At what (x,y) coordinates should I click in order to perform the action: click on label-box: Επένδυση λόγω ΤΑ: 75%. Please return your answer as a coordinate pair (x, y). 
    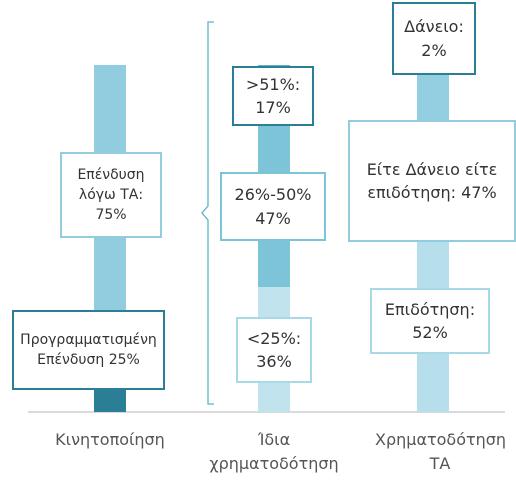
    Looking at the image, I should click on (111, 195).